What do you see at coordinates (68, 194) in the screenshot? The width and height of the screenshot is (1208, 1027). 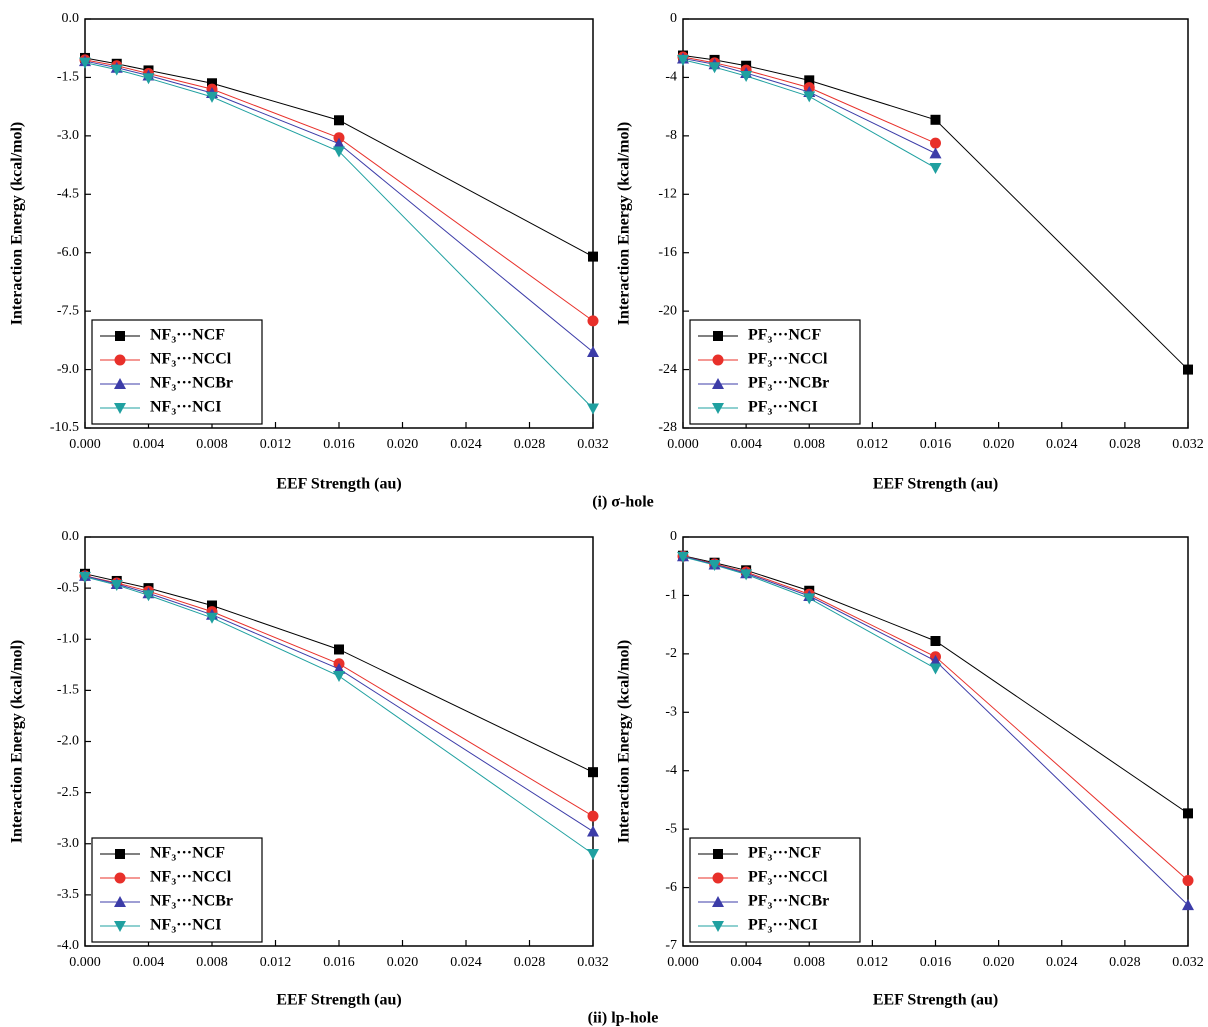 I see `y-tick-label: -4.5` at bounding box center [68, 194].